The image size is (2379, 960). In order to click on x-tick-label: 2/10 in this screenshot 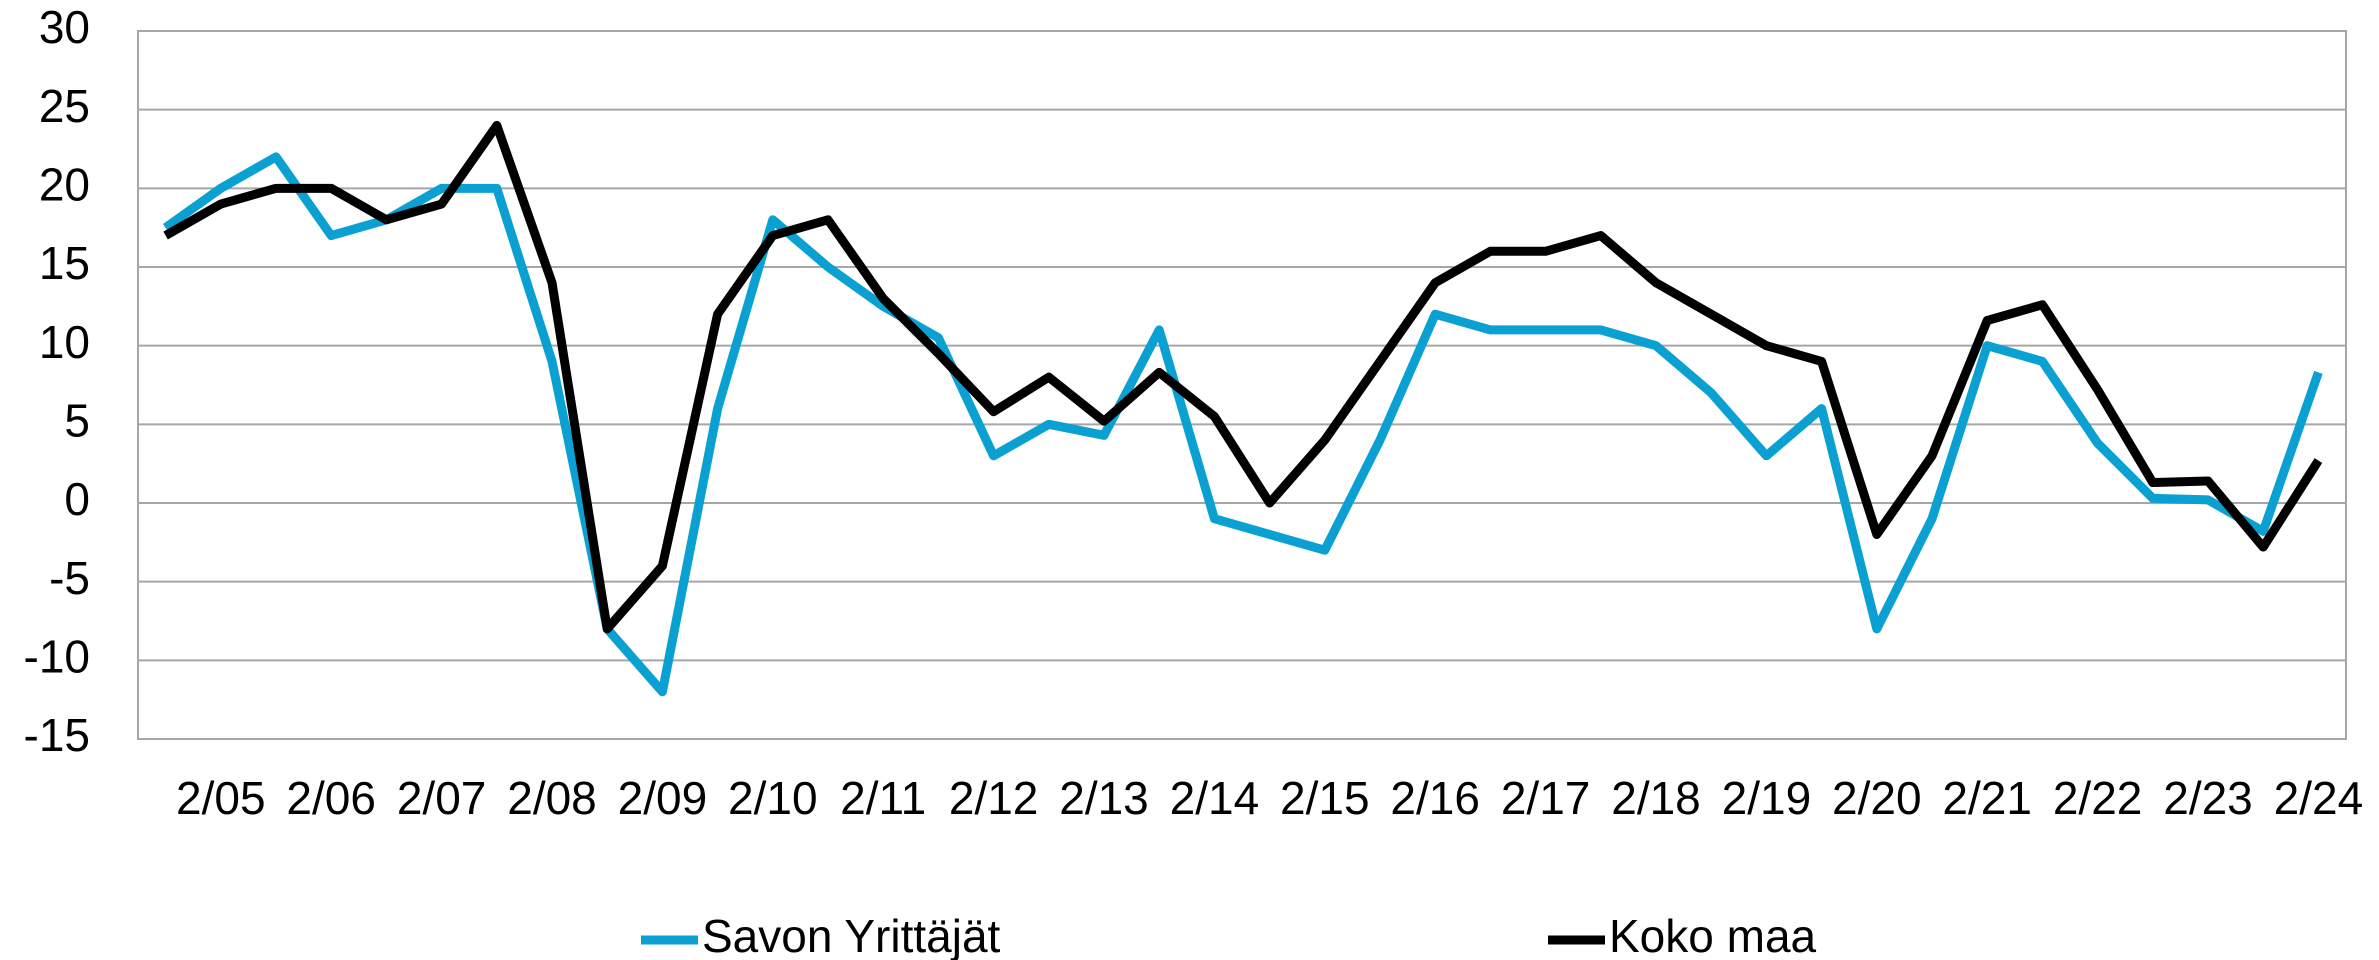, I will do `click(773, 798)`.